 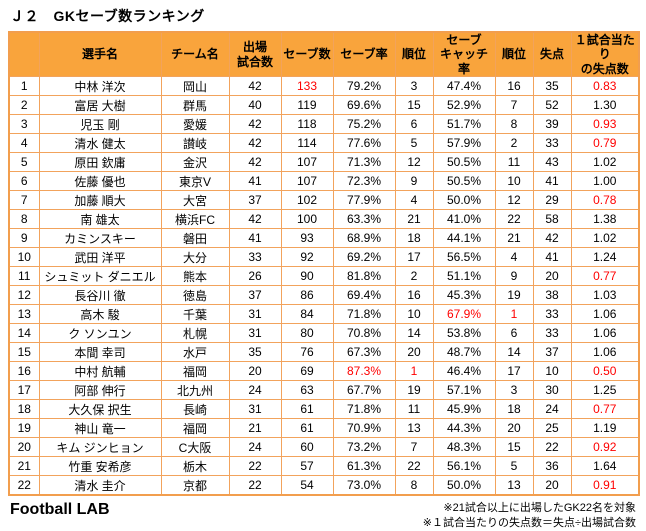 I want to click on cell-name: 阿部 伸行, so click(x=100, y=390).